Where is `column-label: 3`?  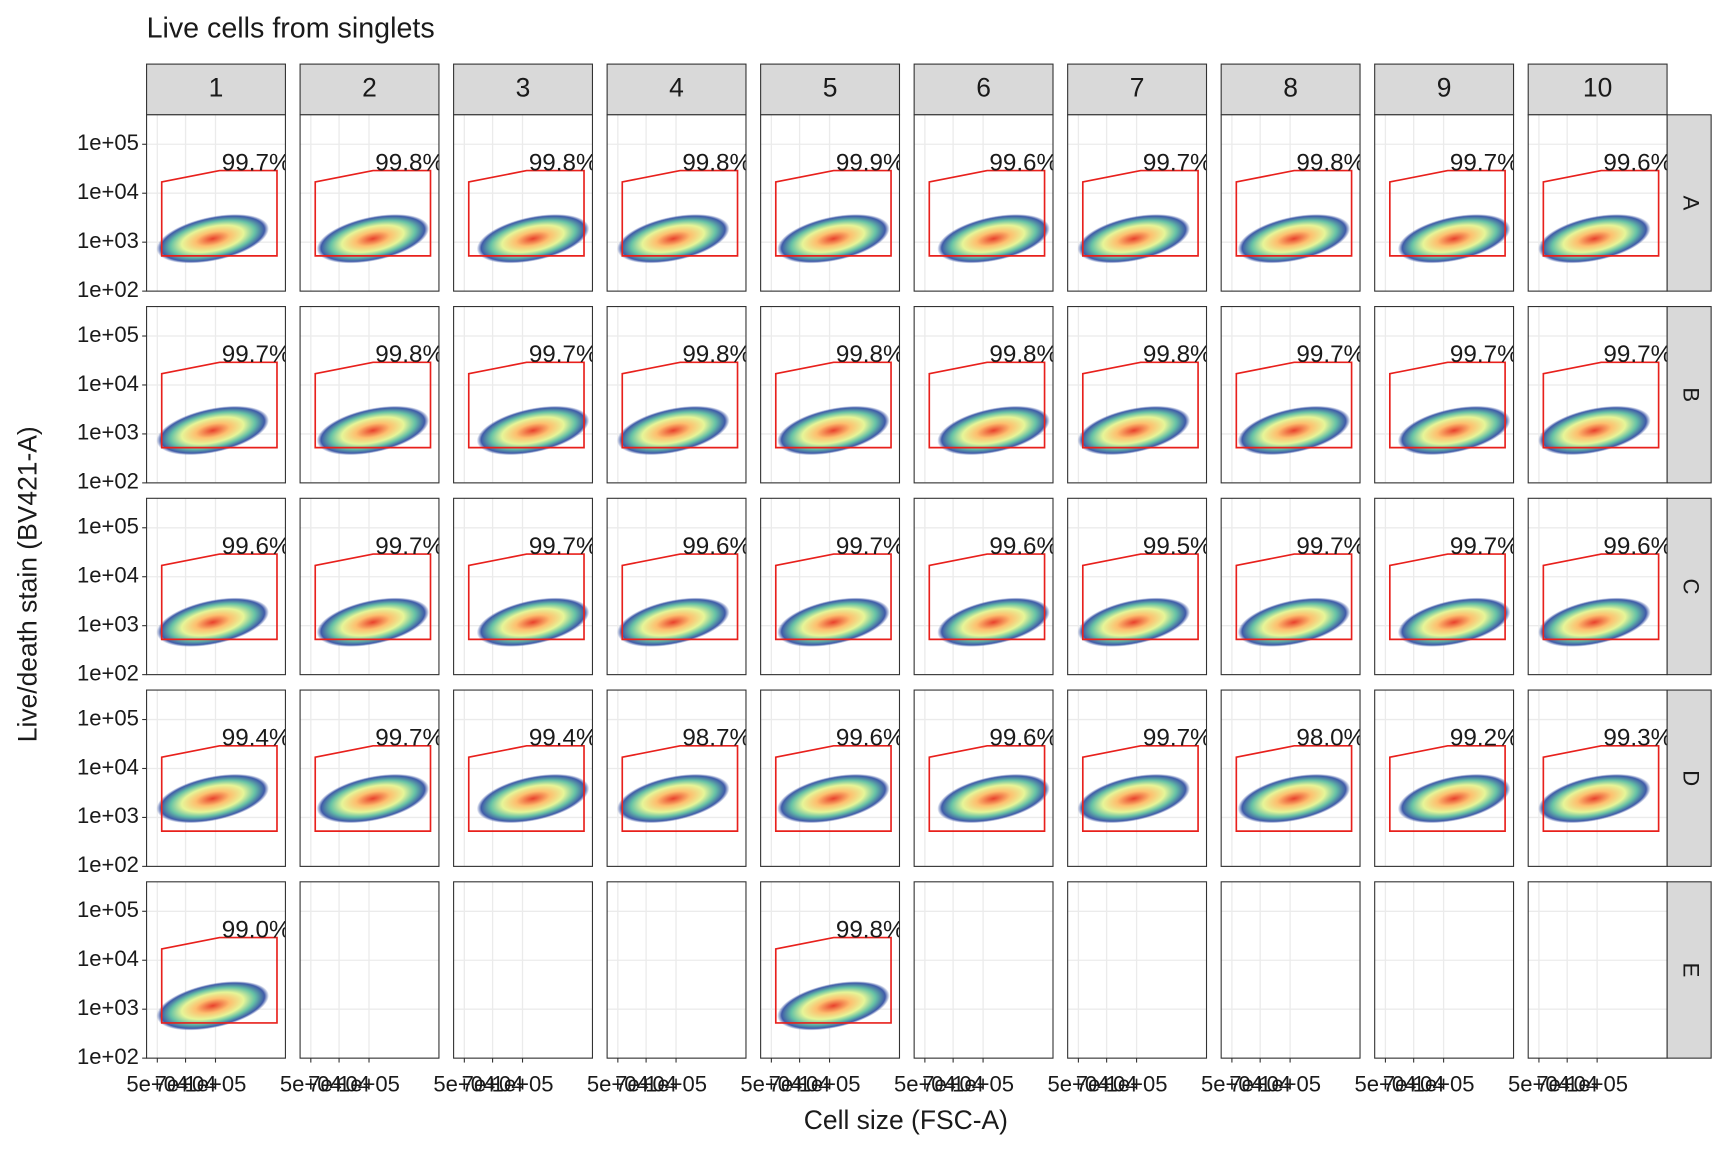
column-label: 3 is located at coordinates (523, 87).